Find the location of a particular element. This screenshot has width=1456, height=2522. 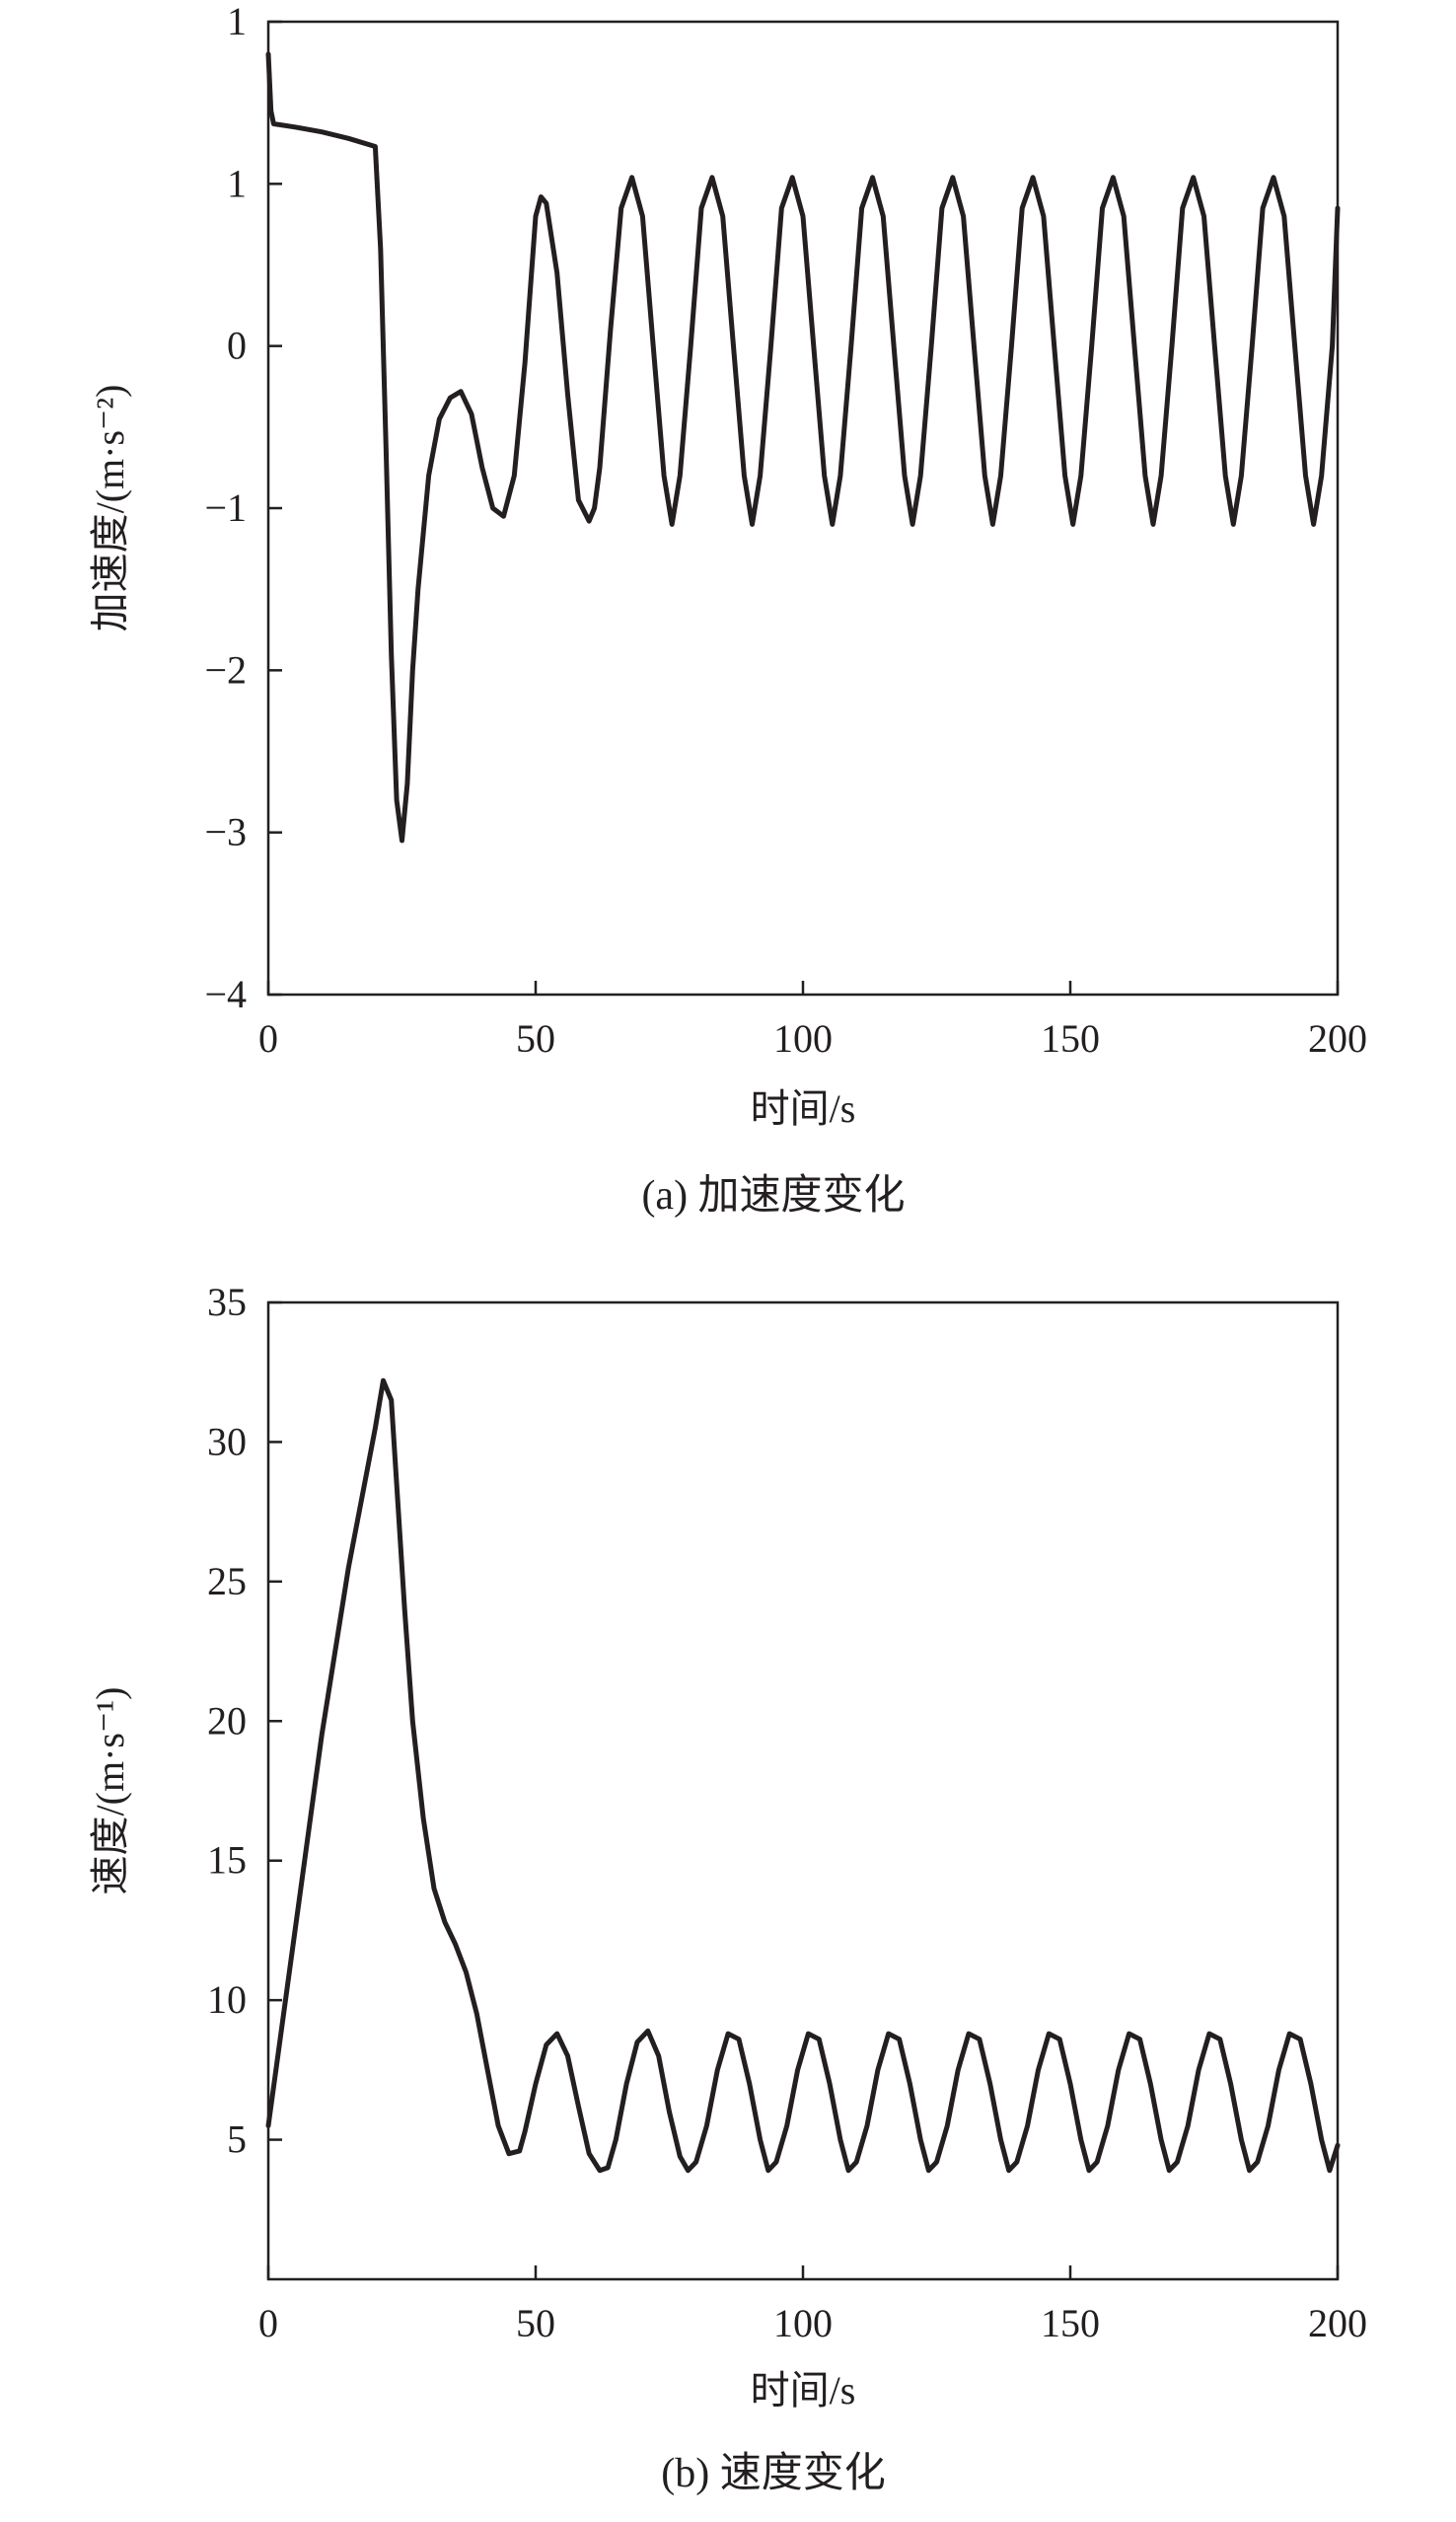

y-tick-label: 25 is located at coordinates (227, 1581).